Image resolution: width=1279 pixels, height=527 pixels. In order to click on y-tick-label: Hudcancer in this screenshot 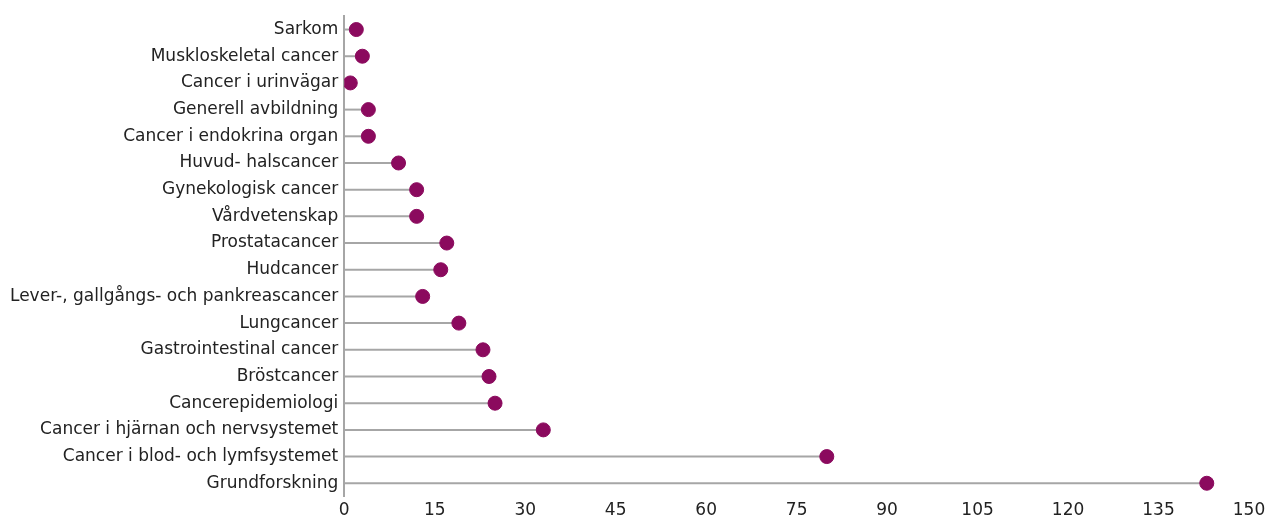, I will do `click(292, 268)`.